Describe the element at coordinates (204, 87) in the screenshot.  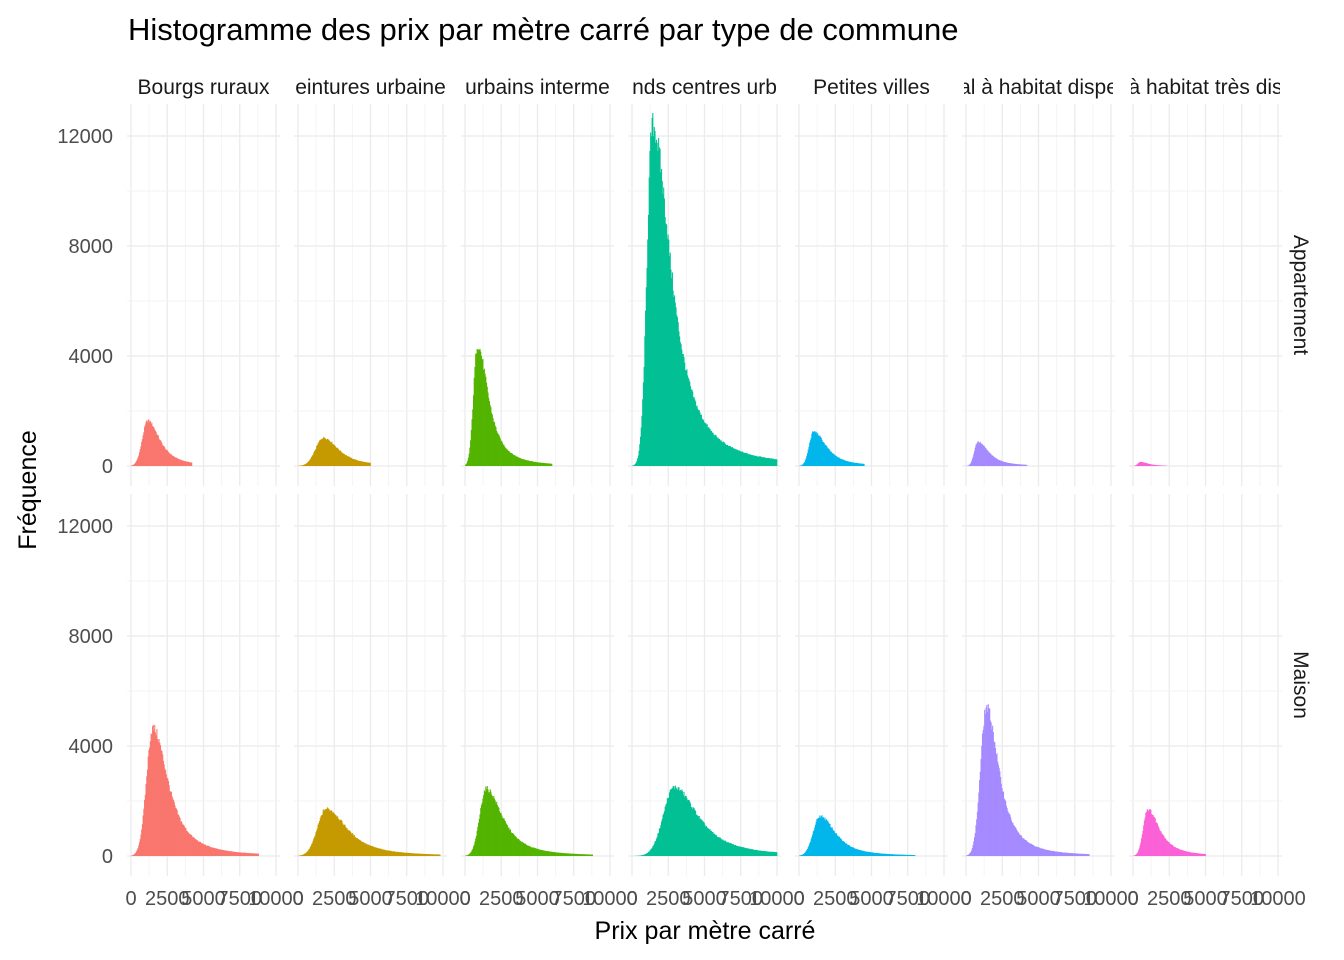
I see `strip-label: Bourgs ruraux` at that location.